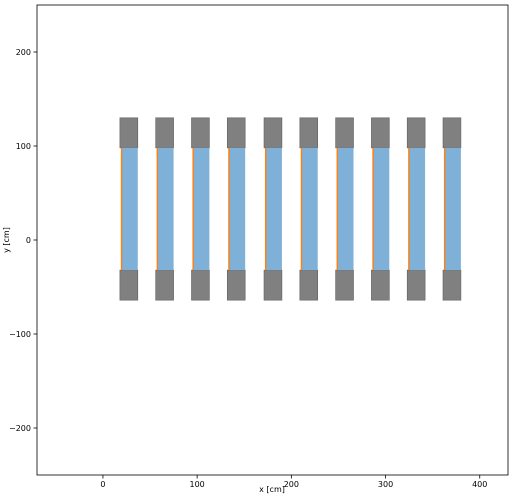 This screenshot has height=500, width=511. What do you see at coordinates (385, 484) in the screenshot?
I see `x-tick-label: 300` at bounding box center [385, 484].